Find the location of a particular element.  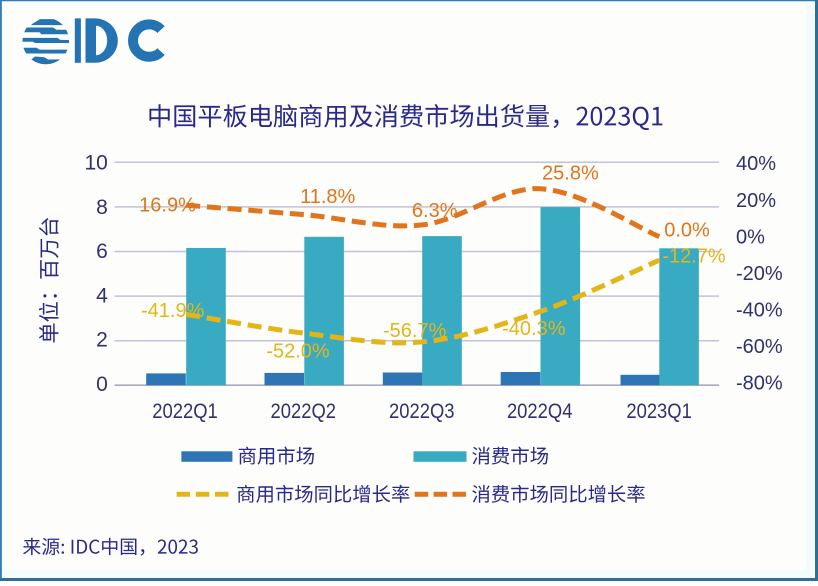

svg-text: -40.3% is located at coordinates (534, 329).